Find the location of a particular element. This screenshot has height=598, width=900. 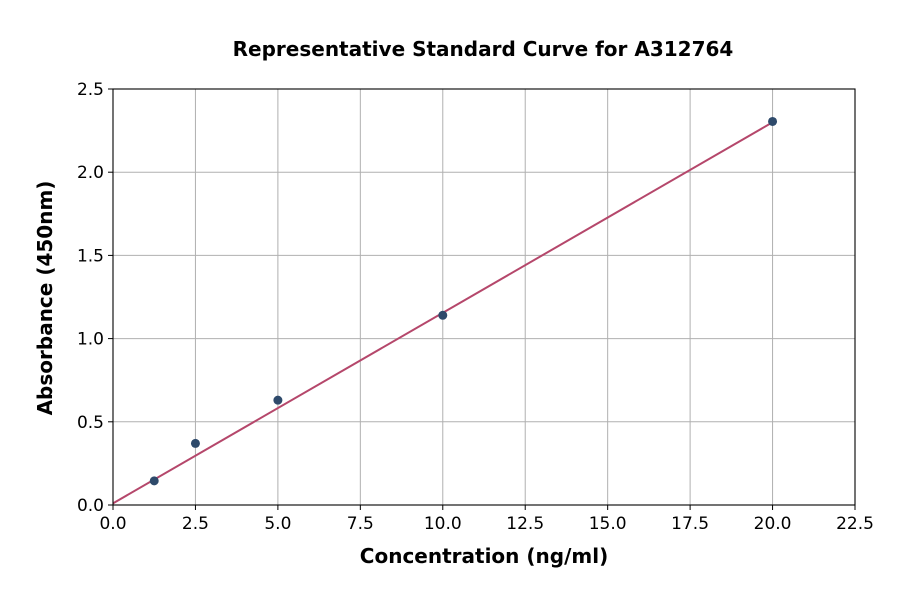

x-axis-title: Concentration (ng/ml) is located at coordinates (484, 556).